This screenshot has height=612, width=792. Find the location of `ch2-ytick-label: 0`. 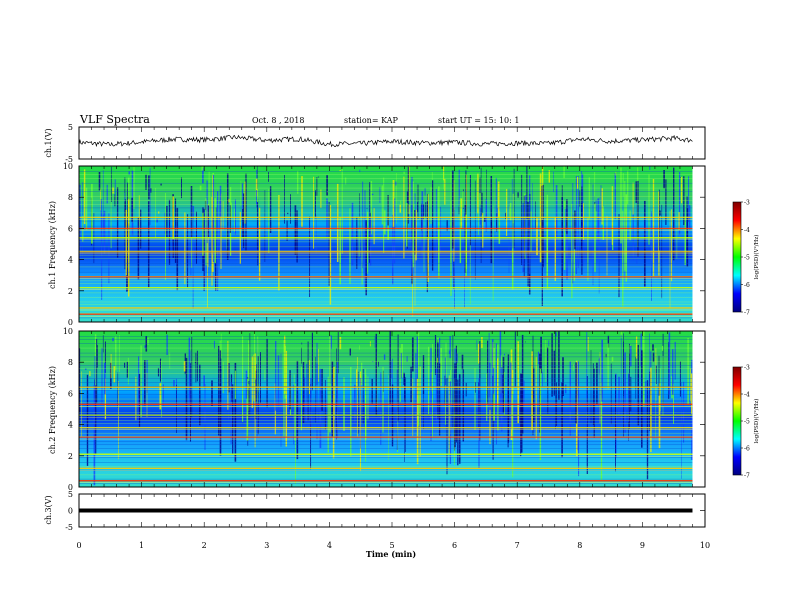

ch2-ytick-label: 0 is located at coordinates (70, 487).